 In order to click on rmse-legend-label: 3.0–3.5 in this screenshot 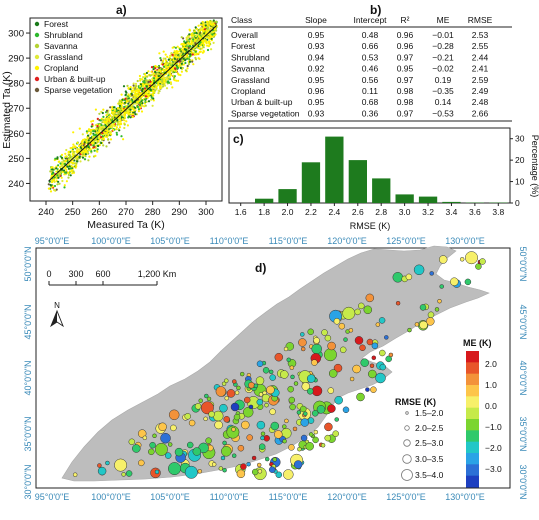, I will do `click(429, 459)`.